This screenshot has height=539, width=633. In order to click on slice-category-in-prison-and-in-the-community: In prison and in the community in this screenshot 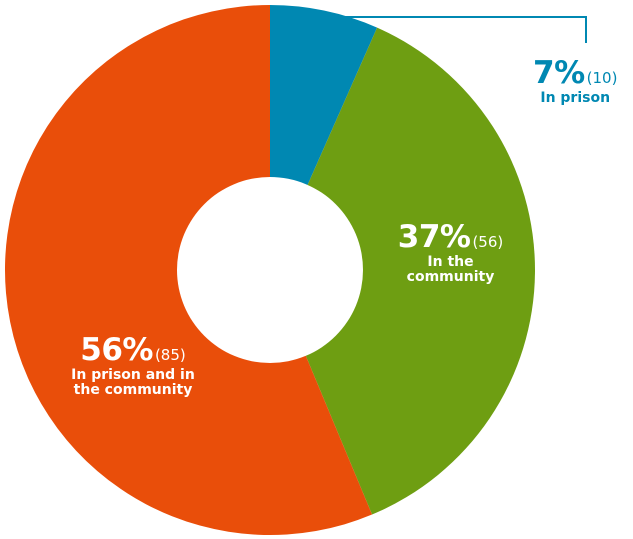, I will do `click(133, 382)`.